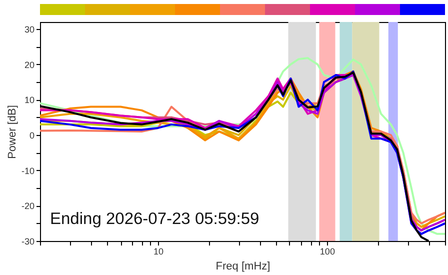 The image size is (448, 275). Describe the element at coordinates (29, 100) in the screenshot. I see `y-tick-label: 10` at that location.